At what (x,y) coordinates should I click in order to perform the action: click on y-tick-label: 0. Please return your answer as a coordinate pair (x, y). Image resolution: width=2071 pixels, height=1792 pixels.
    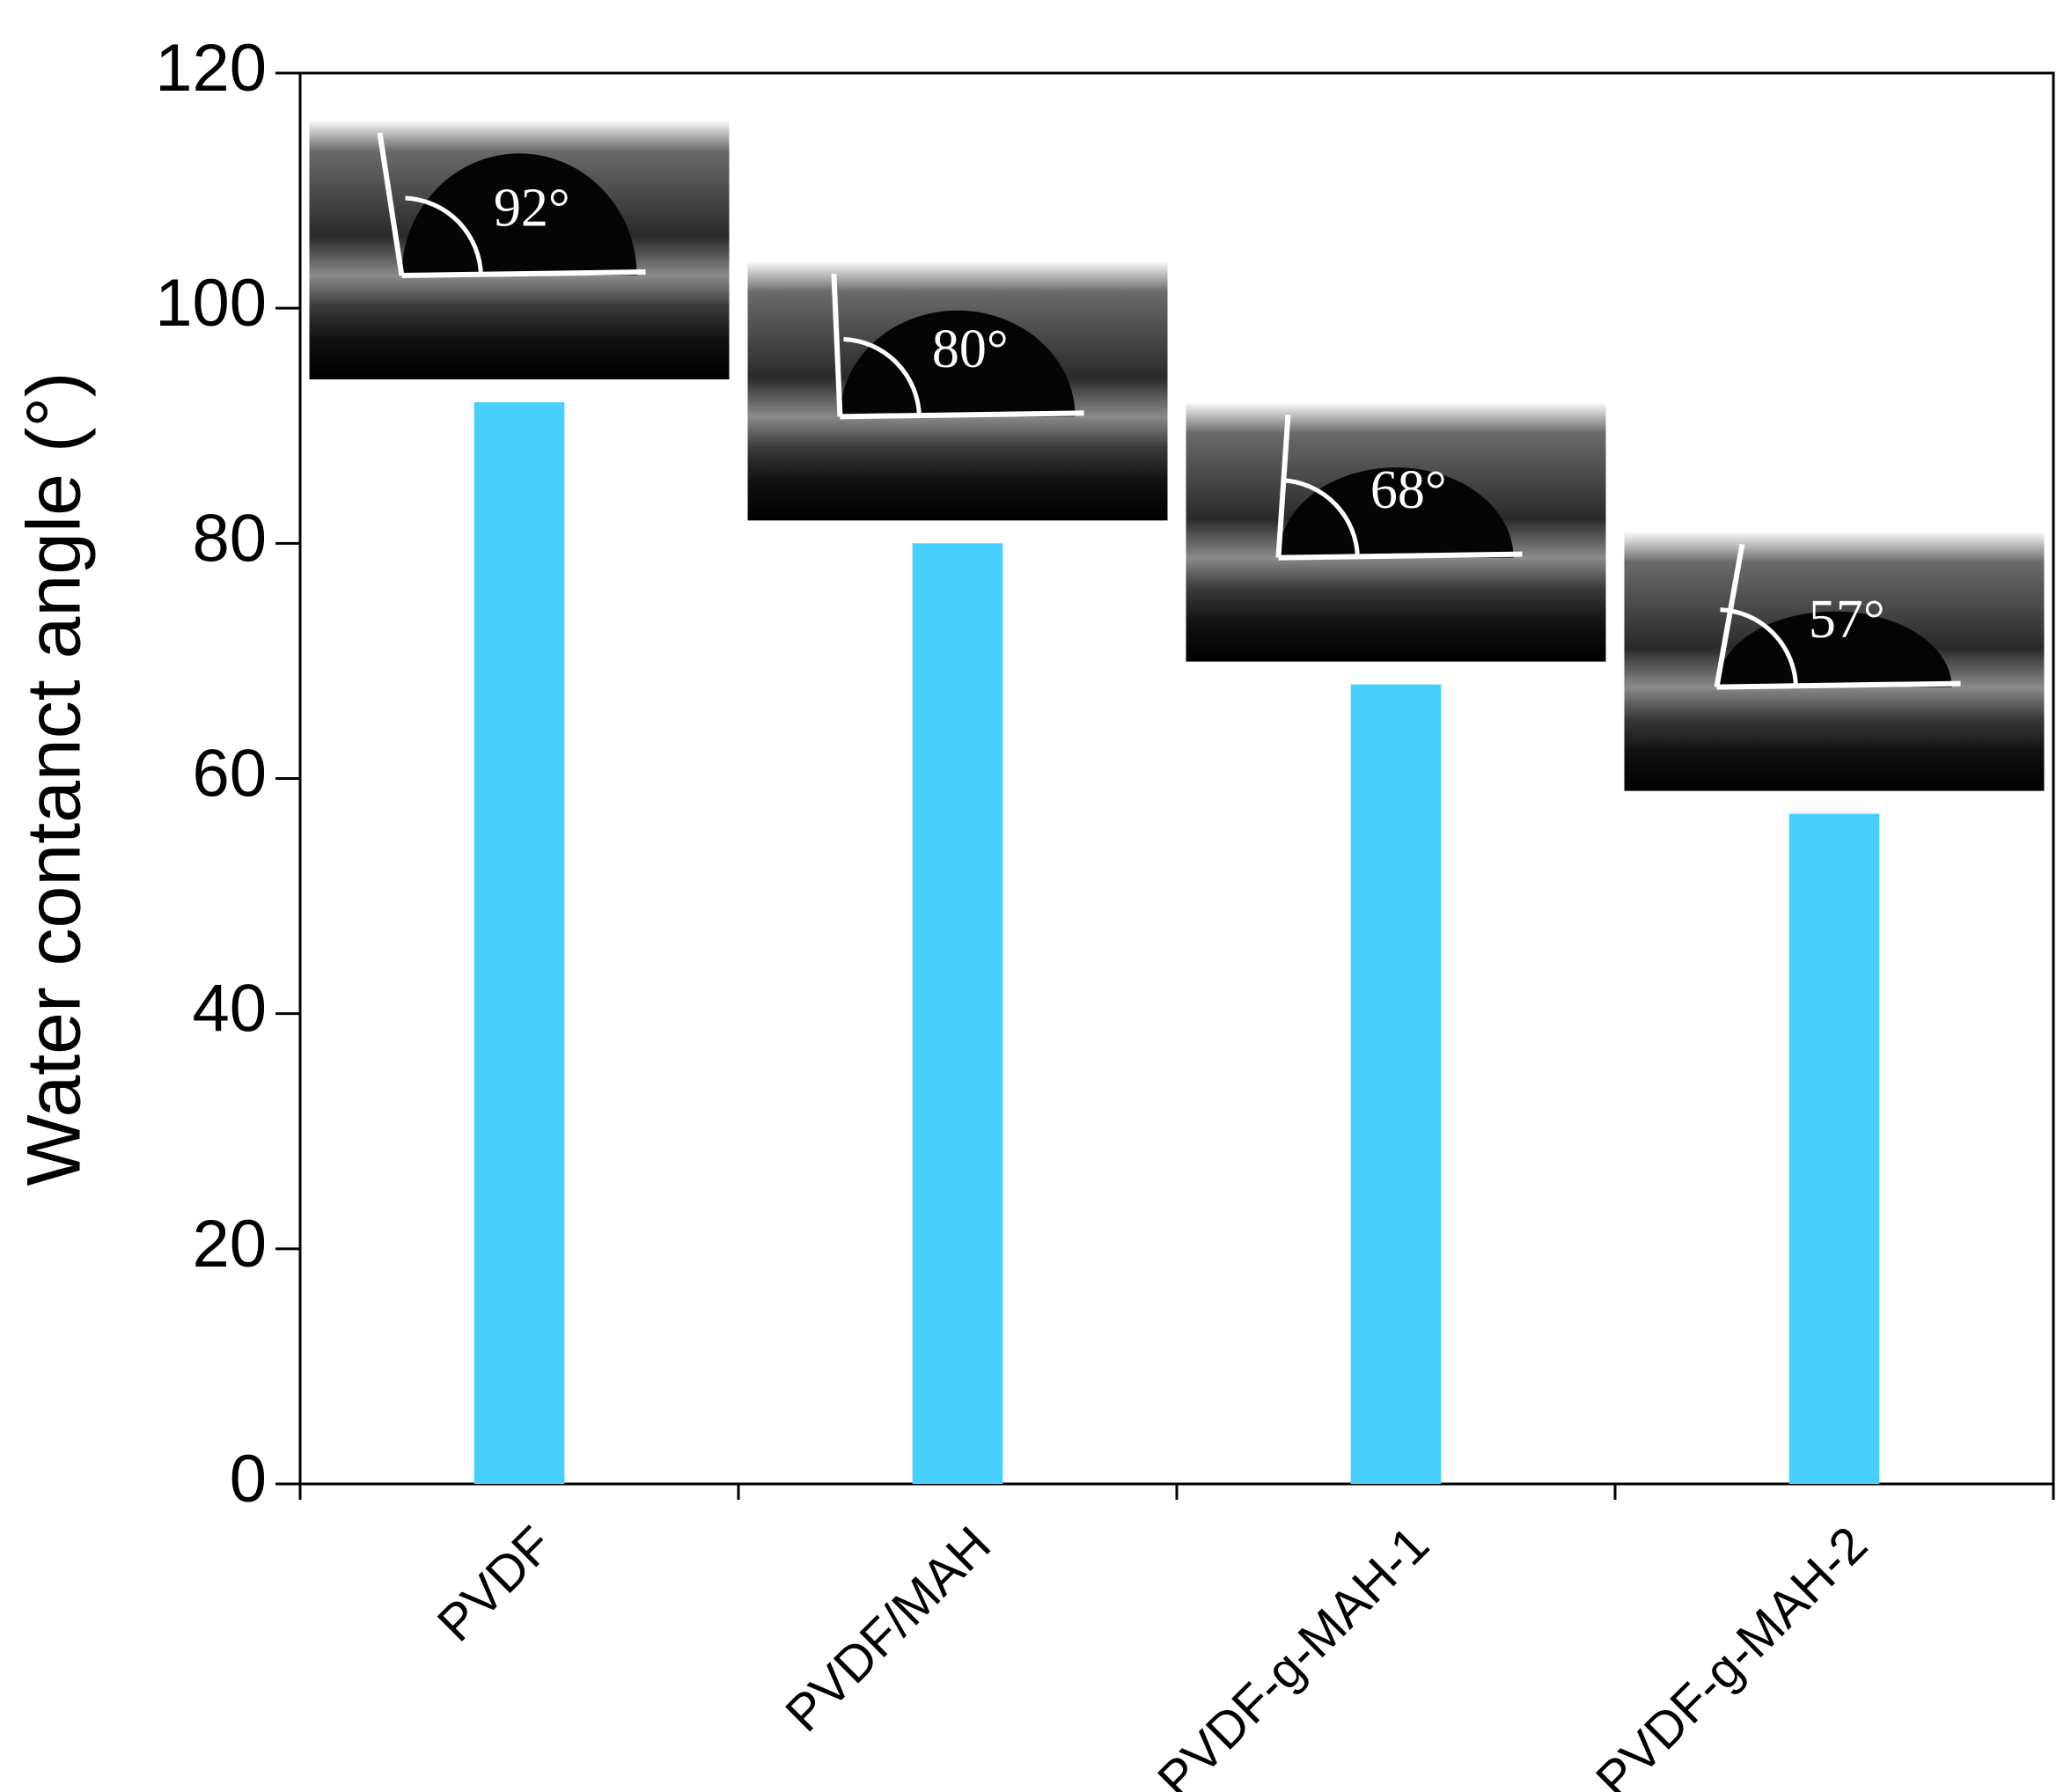
    Looking at the image, I should click on (249, 1479).